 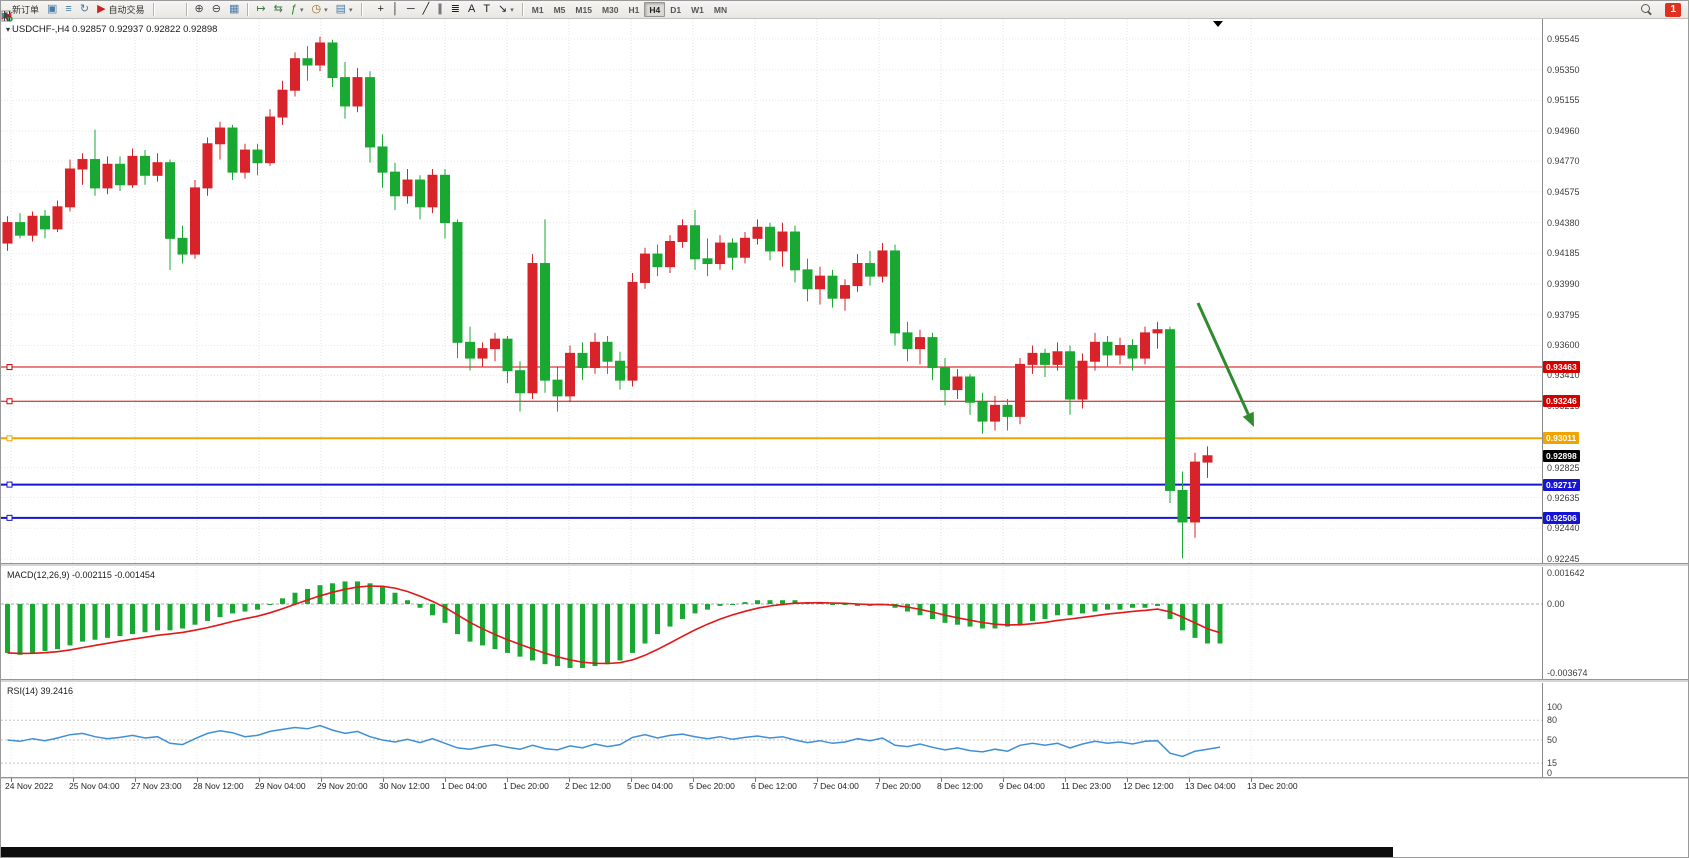 I want to click on macd-signal-line, so click(x=614, y=625).